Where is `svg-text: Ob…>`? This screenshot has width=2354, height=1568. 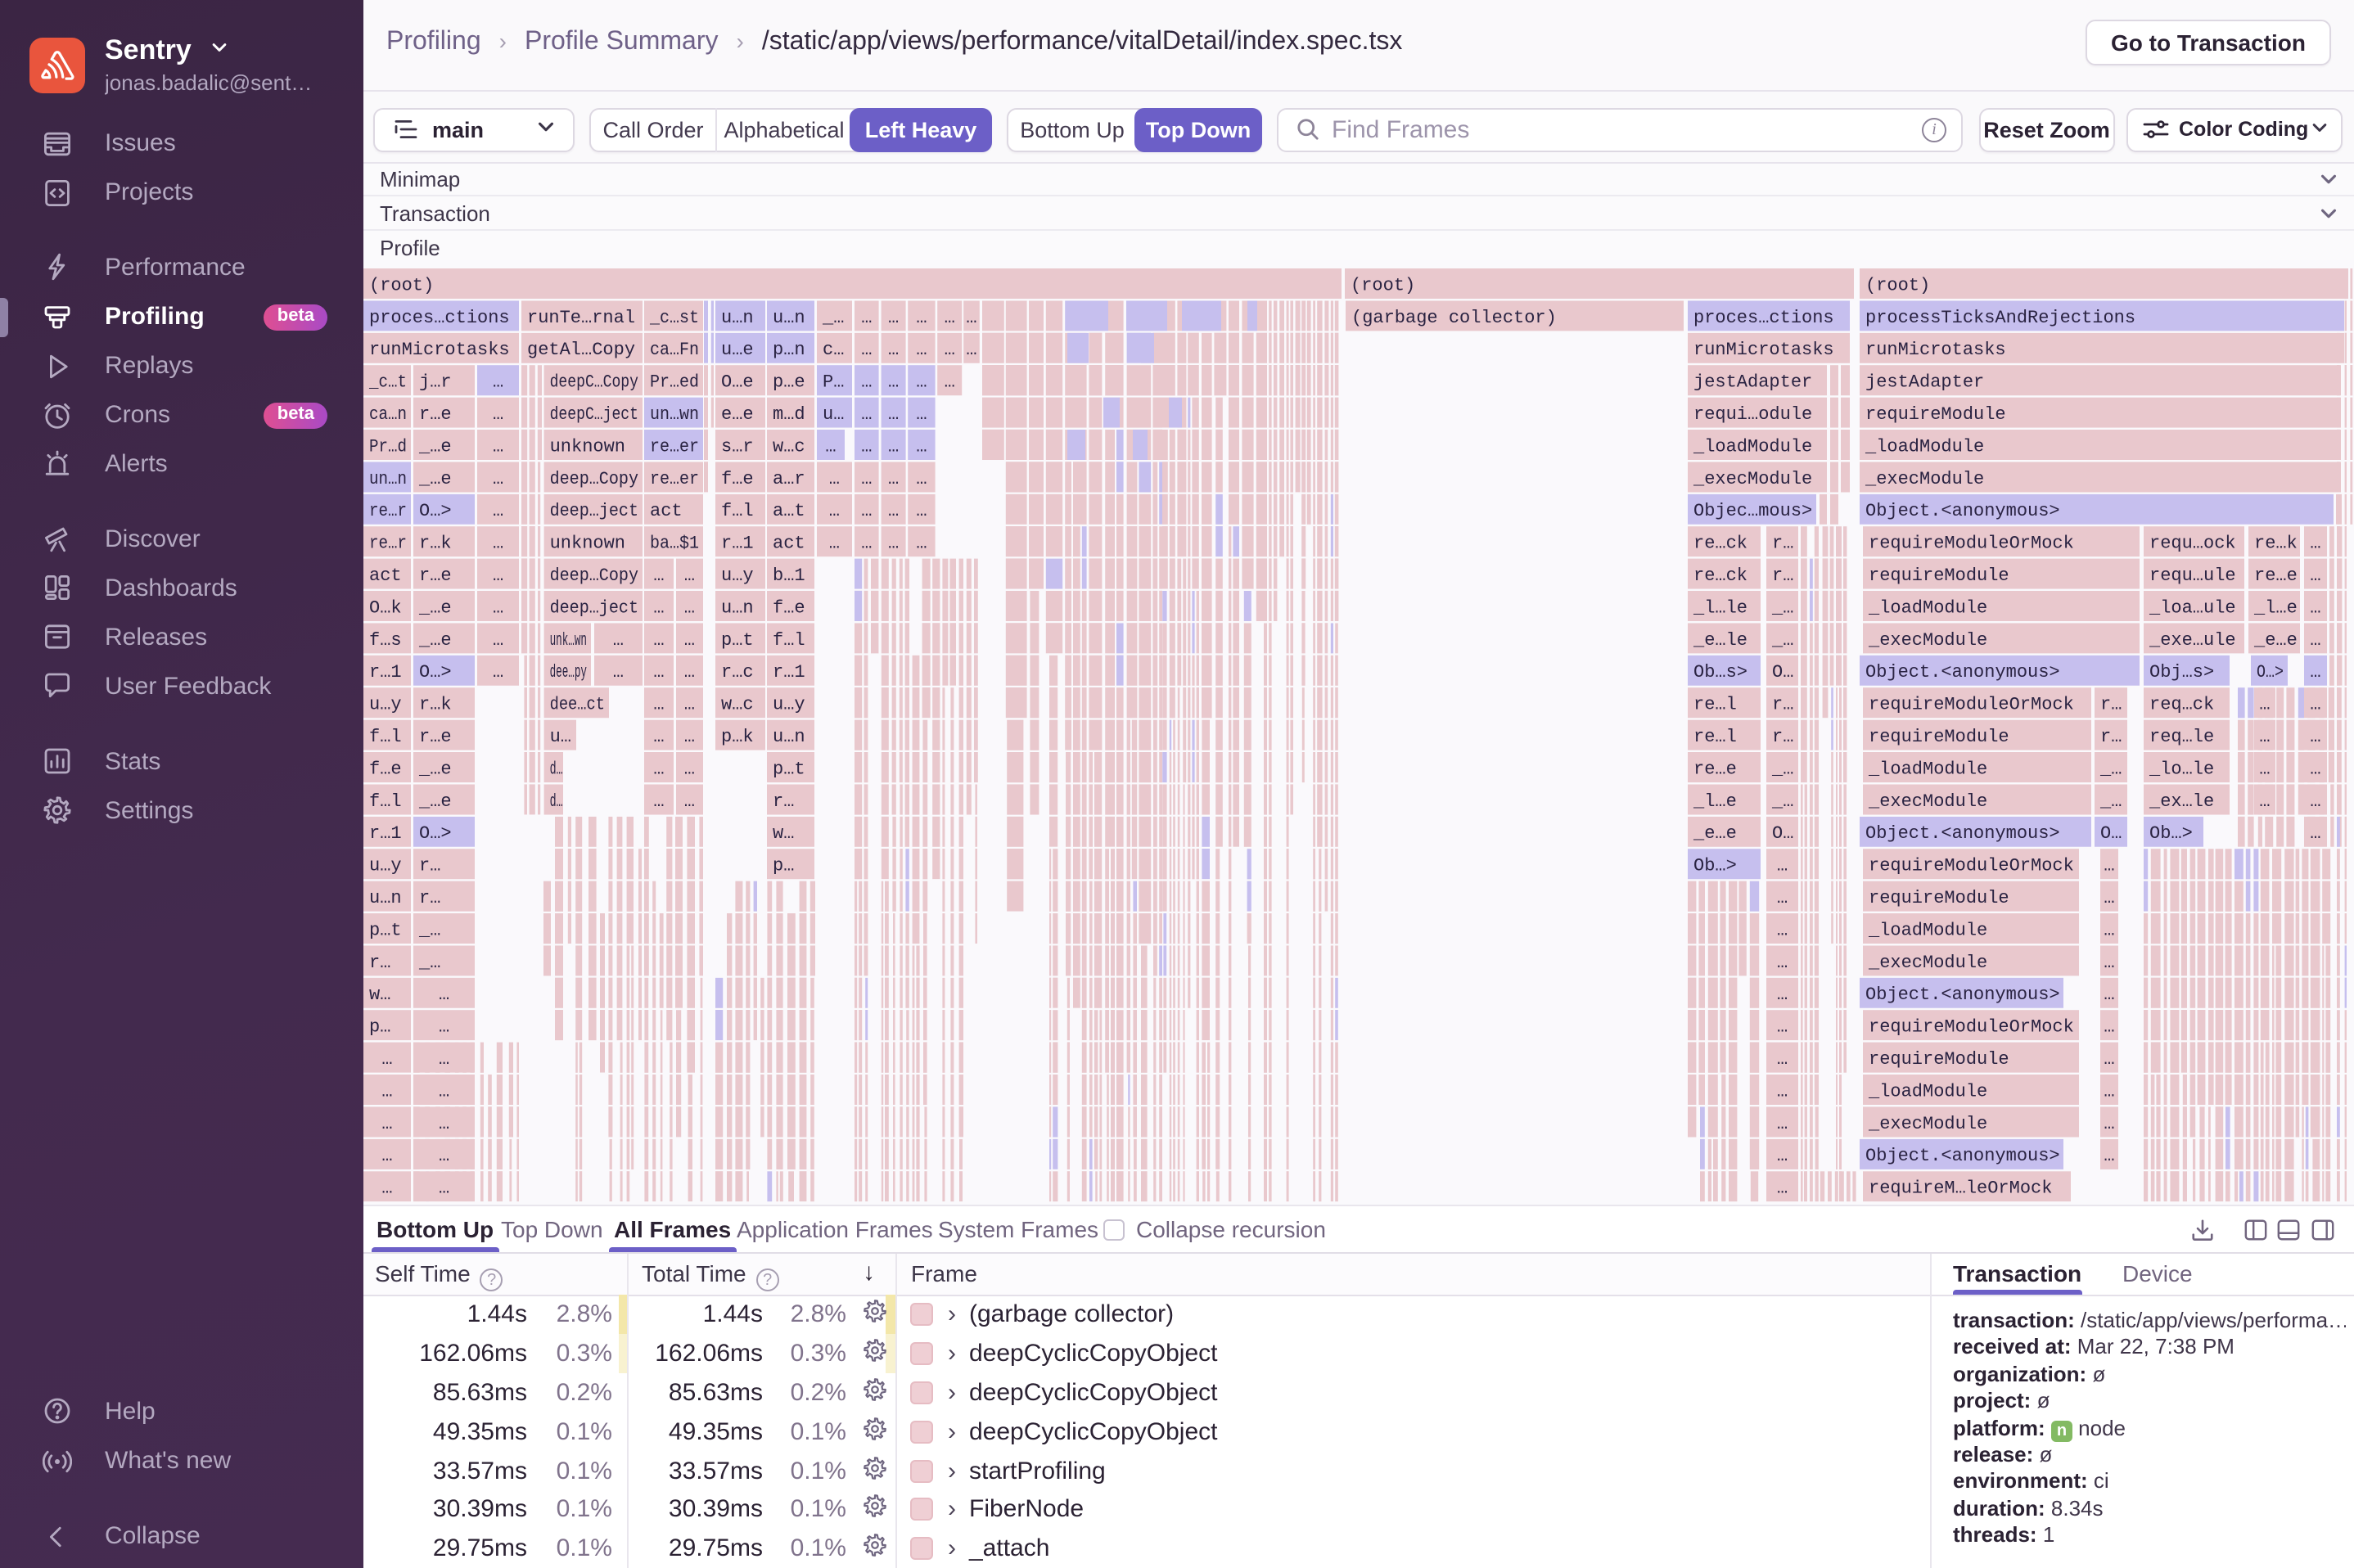
svg-text: Ob…> is located at coordinates (1715, 866).